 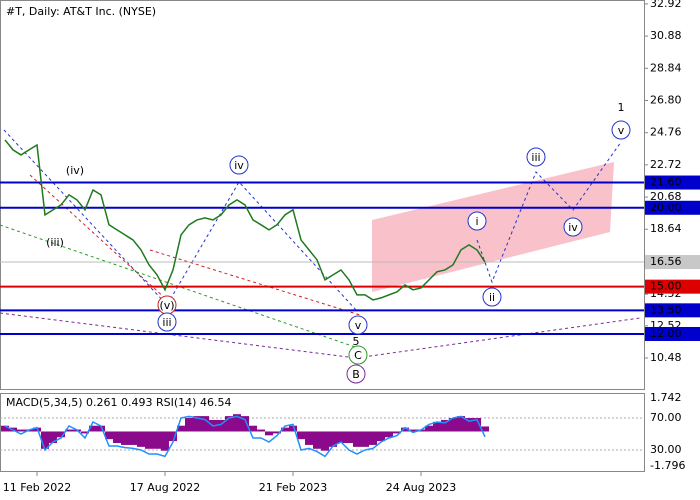 I want to click on current-price-label: 16.56, so click(x=666, y=261).